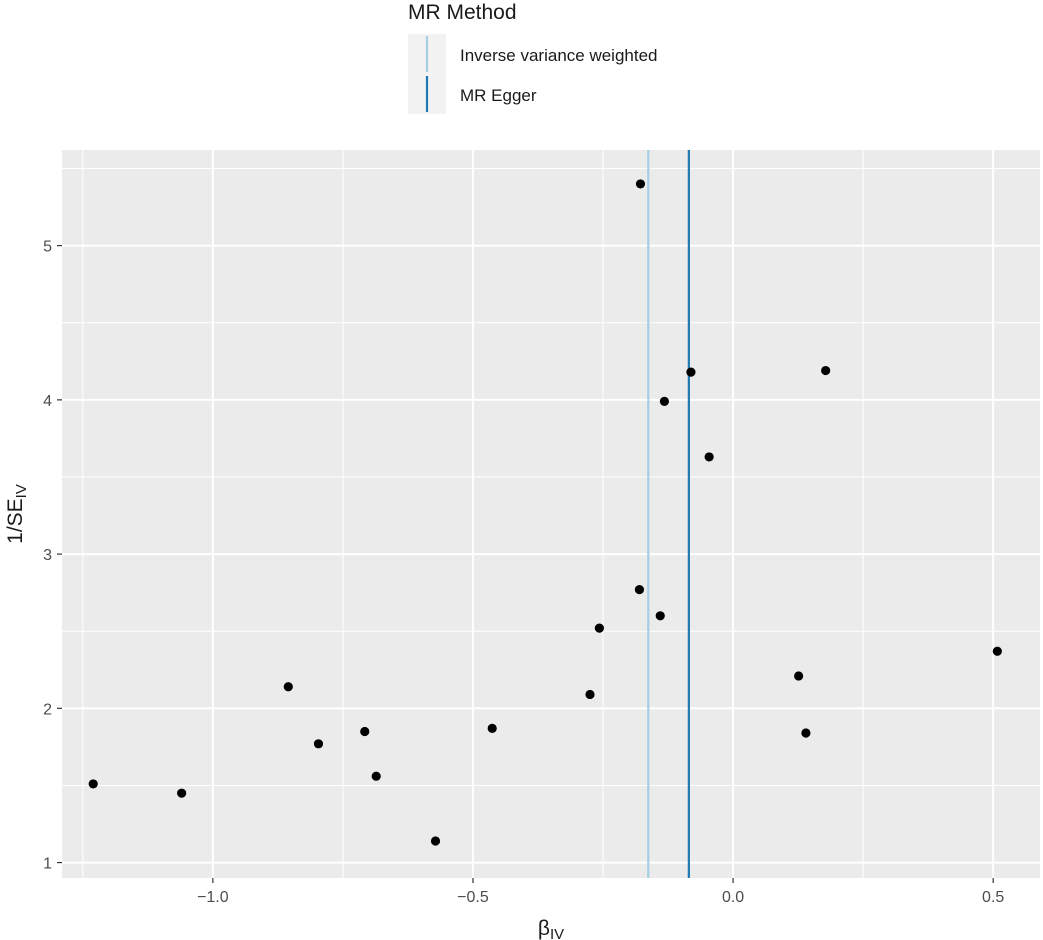 The width and height of the screenshot is (1043, 940). What do you see at coordinates (559, 55) in the screenshot?
I see `legend-label-ivw: Inverse variance weighted` at bounding box center [559, 55].